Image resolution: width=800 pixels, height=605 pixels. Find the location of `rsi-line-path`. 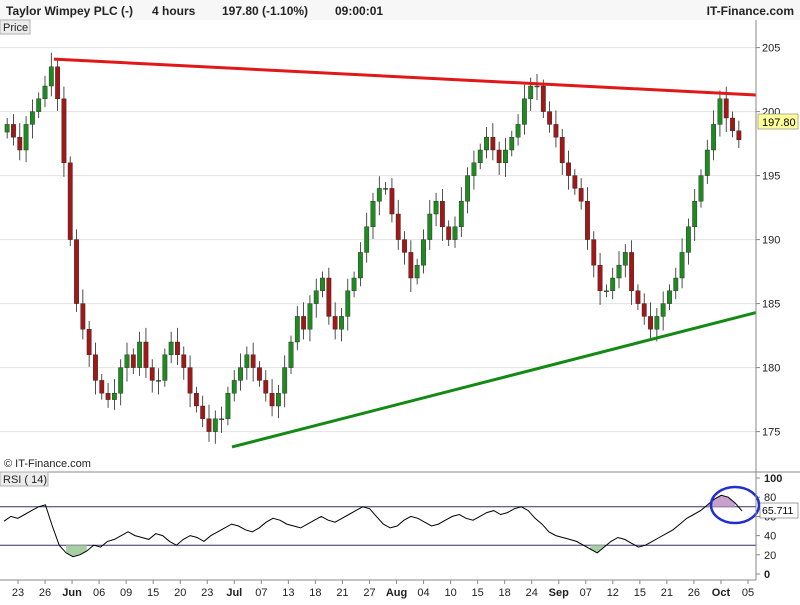

rsi-line-path is located at coordinates (373, 526).